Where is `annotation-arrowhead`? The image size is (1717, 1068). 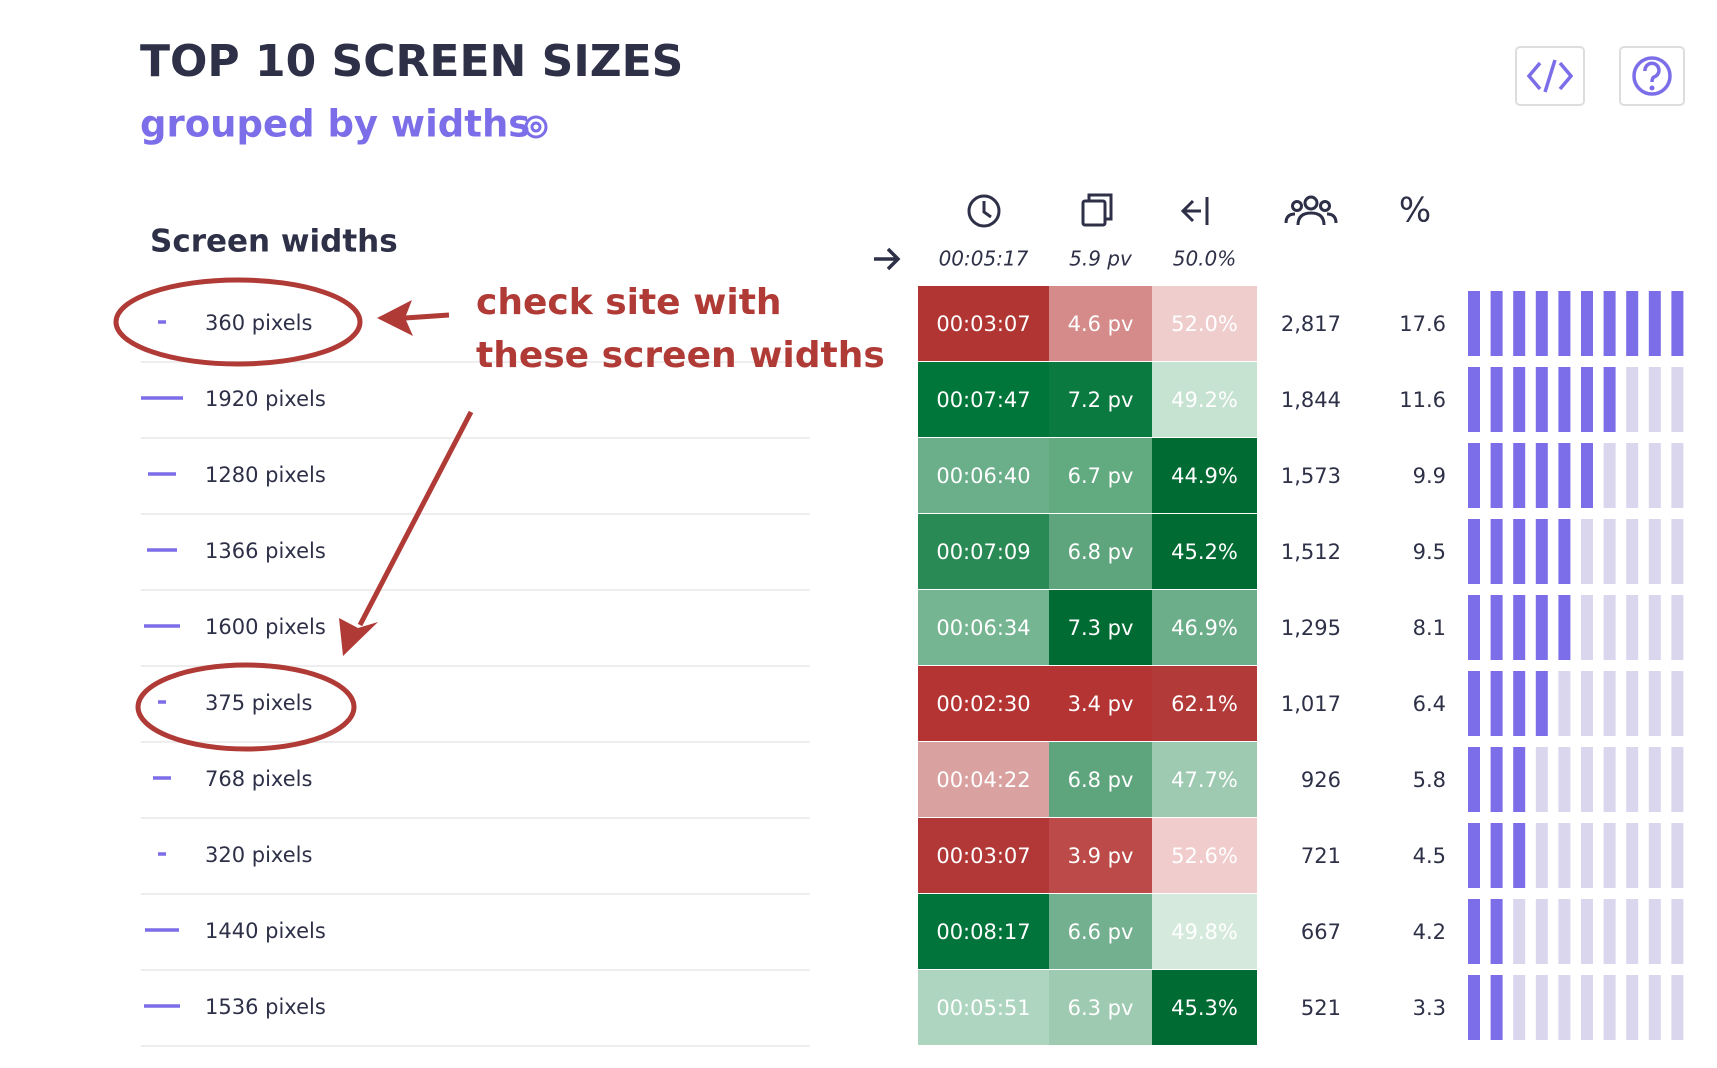
annotation-arrowhead is located at coordinates (358, 637).